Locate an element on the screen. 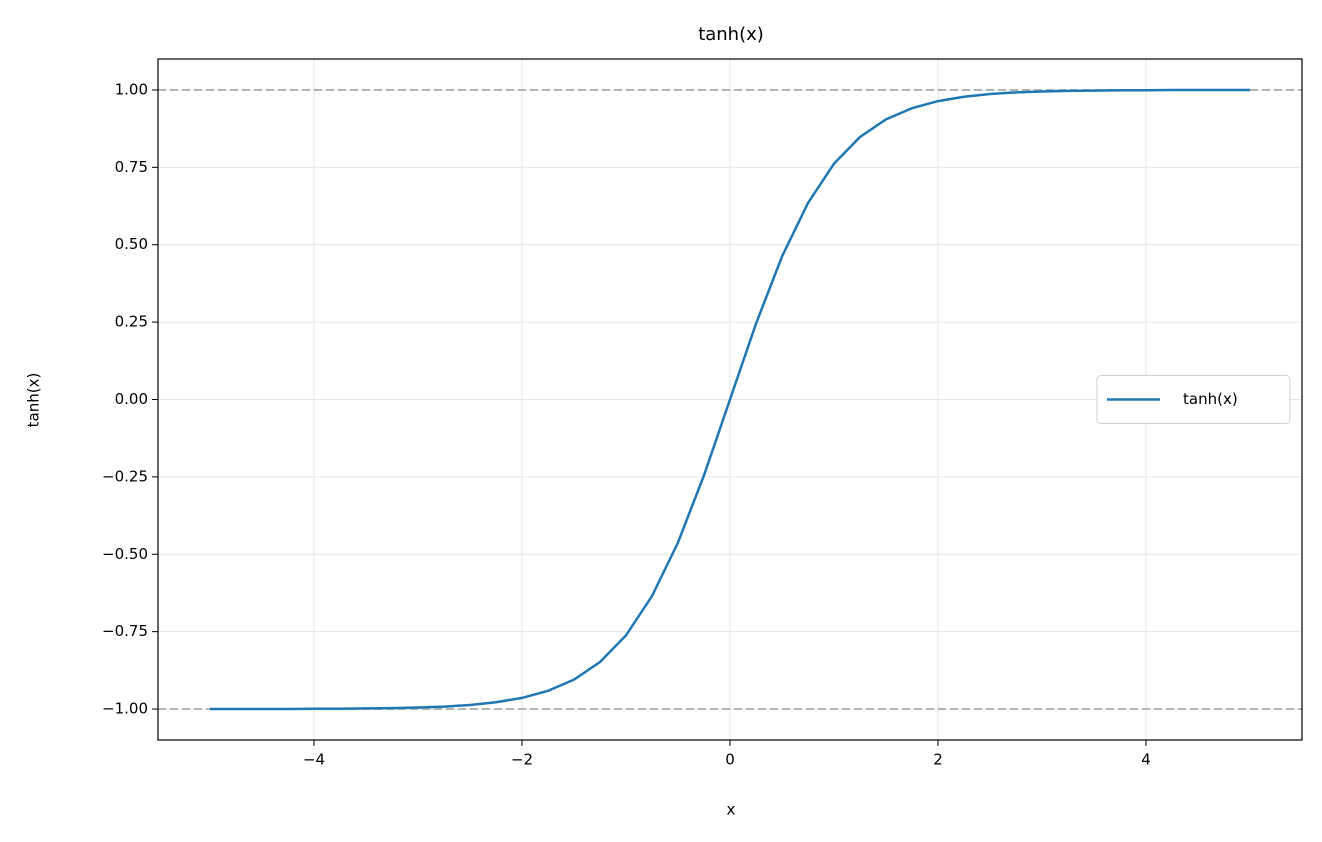 Image resolution: width=1322 pixels, height=842 pixels. y-tick-label: −0.50 is located at coordinates (125, 554).